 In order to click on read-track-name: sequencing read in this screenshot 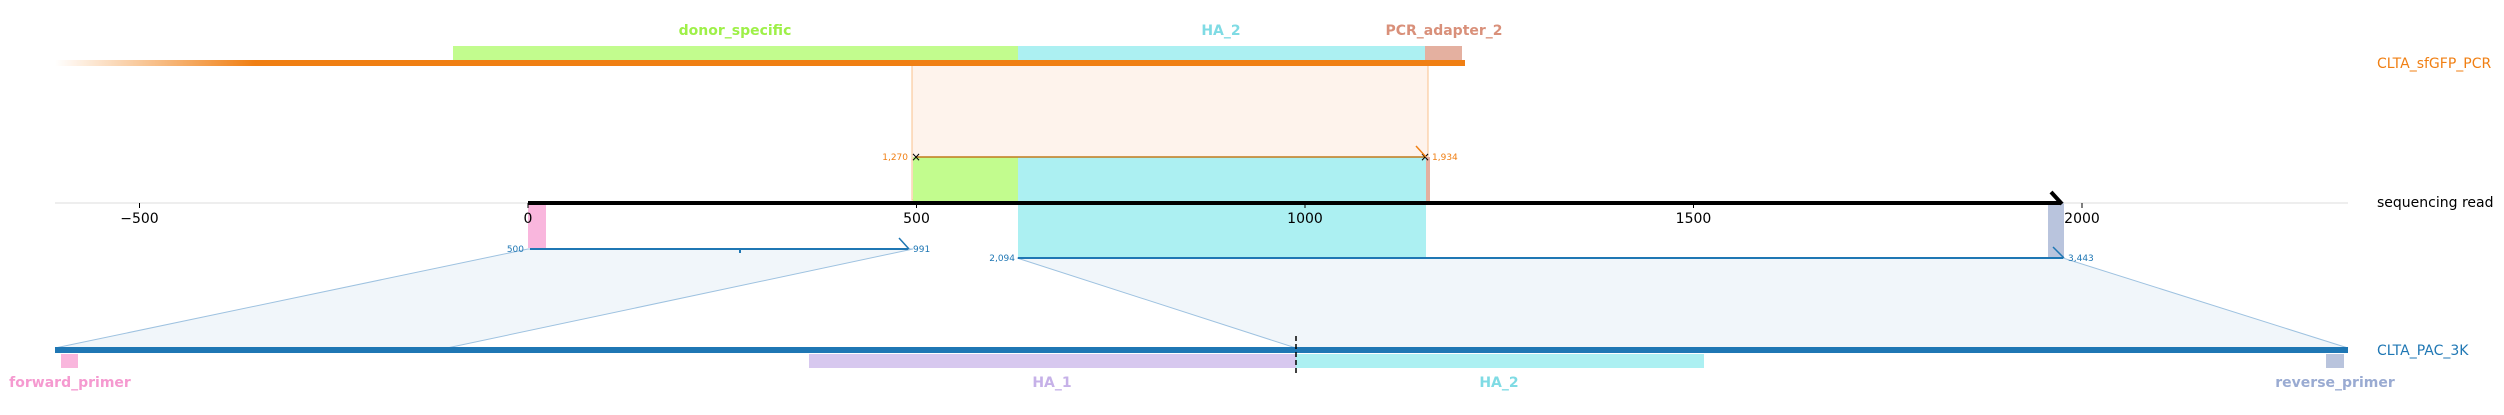, I will do `click(2435, 203)`.